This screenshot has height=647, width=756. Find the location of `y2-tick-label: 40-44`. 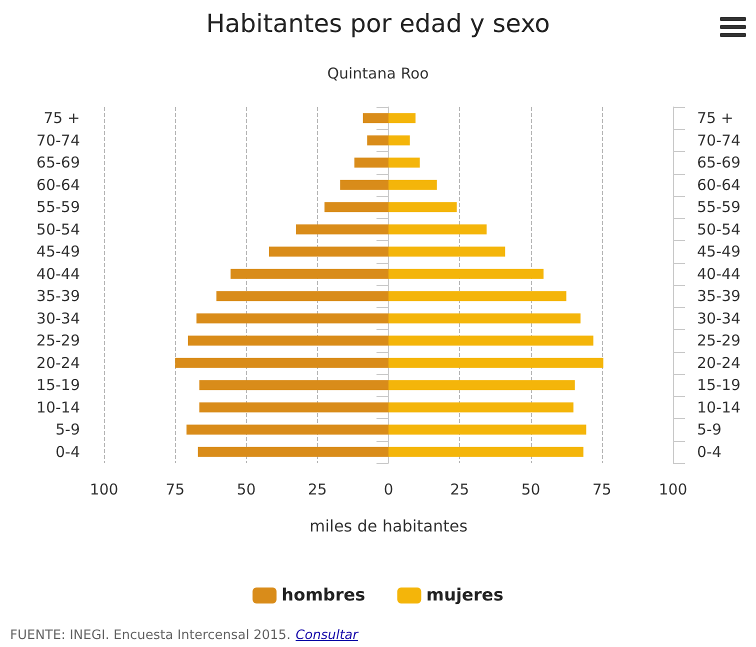

y2-tick-label: 40-44 is located at coordinates (58, 273).